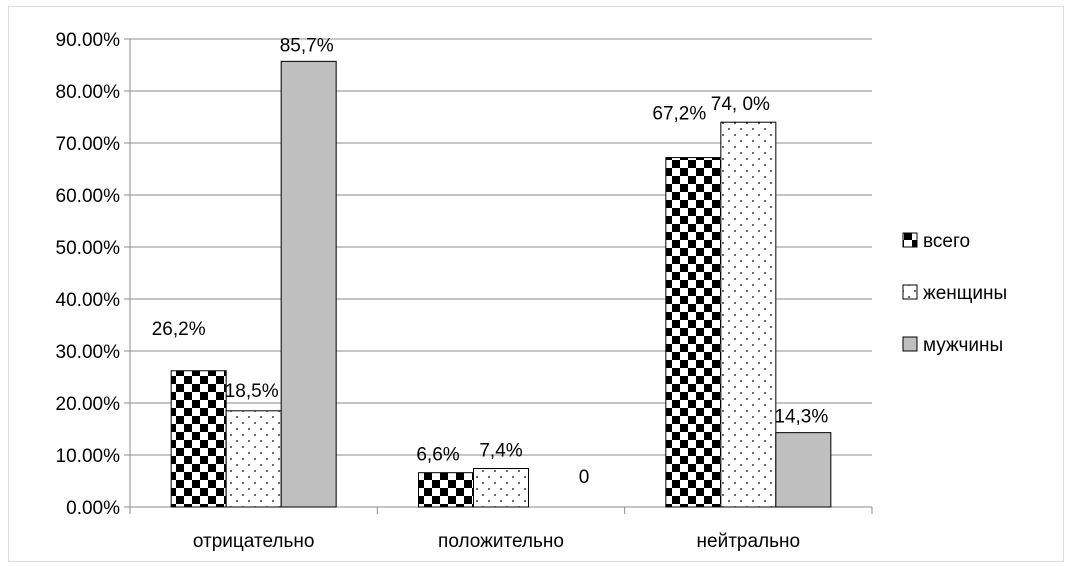 This screenshot has height=566, width=1069. What do you see at coordinates (88, 352) in the screenshot?
I see `y-tick-label: 30.00%` at bounding box center [88, 352].